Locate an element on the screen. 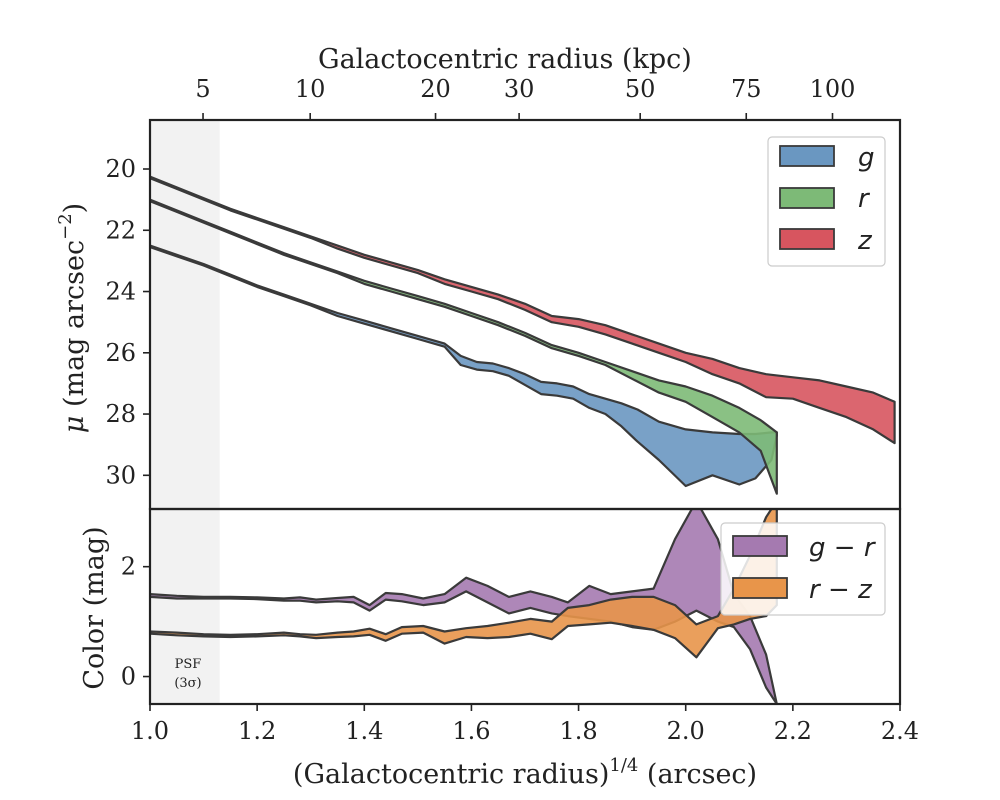 The height and width of the screenshot is (800, 1000). legend-top: g r z is located at coordinates (826, 201).